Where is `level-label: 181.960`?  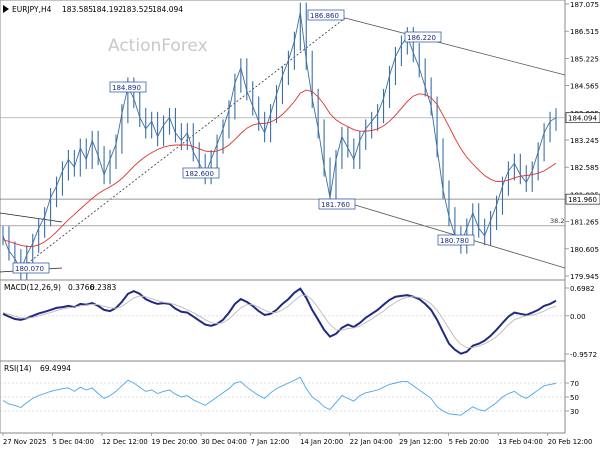 level-label: 181.960 is located at coordinates (582, 200).